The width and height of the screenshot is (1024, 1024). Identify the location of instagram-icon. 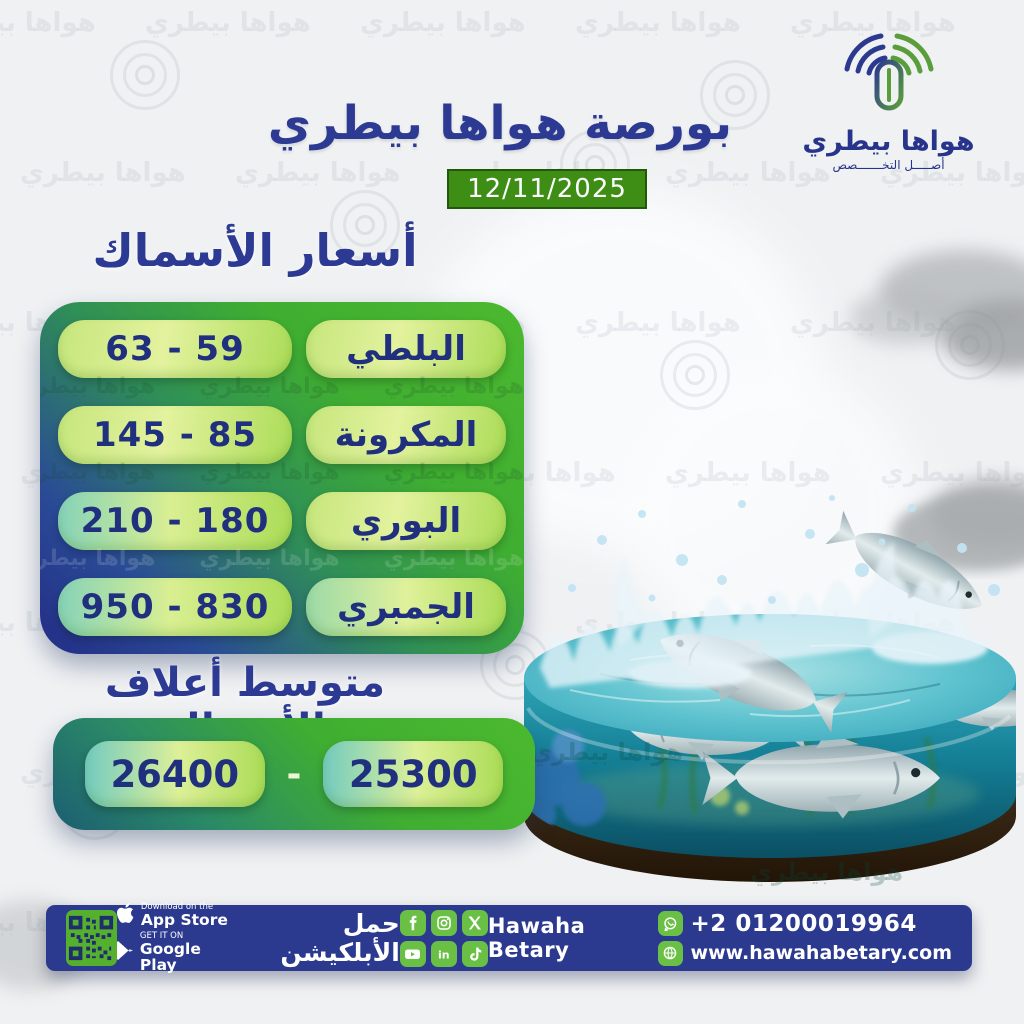
(443, 922).